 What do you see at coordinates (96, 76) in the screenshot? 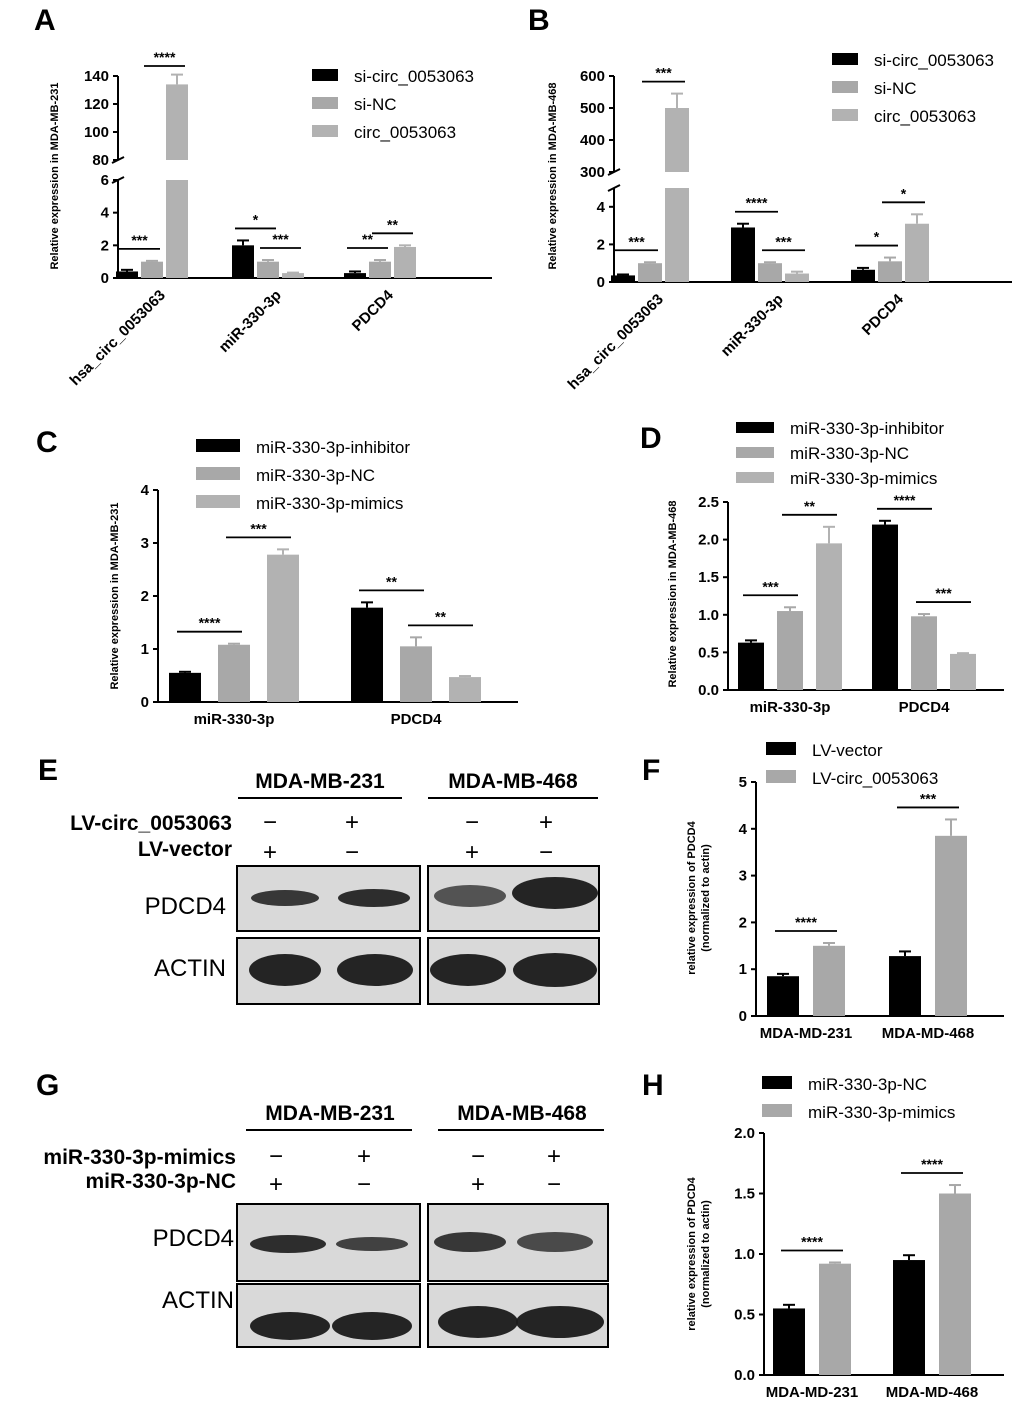
I see `y-tick-label: 140` at bounding box center [96, 76].